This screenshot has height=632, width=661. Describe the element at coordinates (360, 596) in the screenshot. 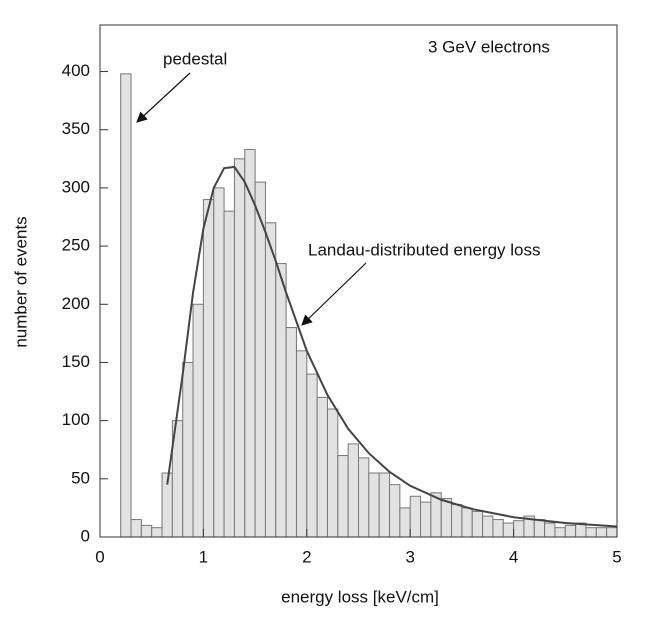

I see `x-axis-label: energy loss [keV/cm]` at that location.